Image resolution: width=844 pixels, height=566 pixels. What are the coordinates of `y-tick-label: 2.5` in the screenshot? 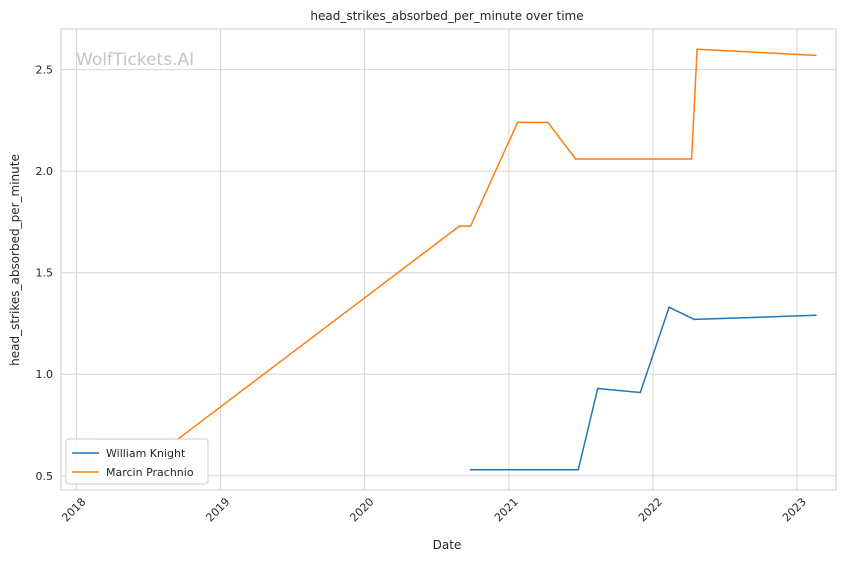 It's located at (45, 70).